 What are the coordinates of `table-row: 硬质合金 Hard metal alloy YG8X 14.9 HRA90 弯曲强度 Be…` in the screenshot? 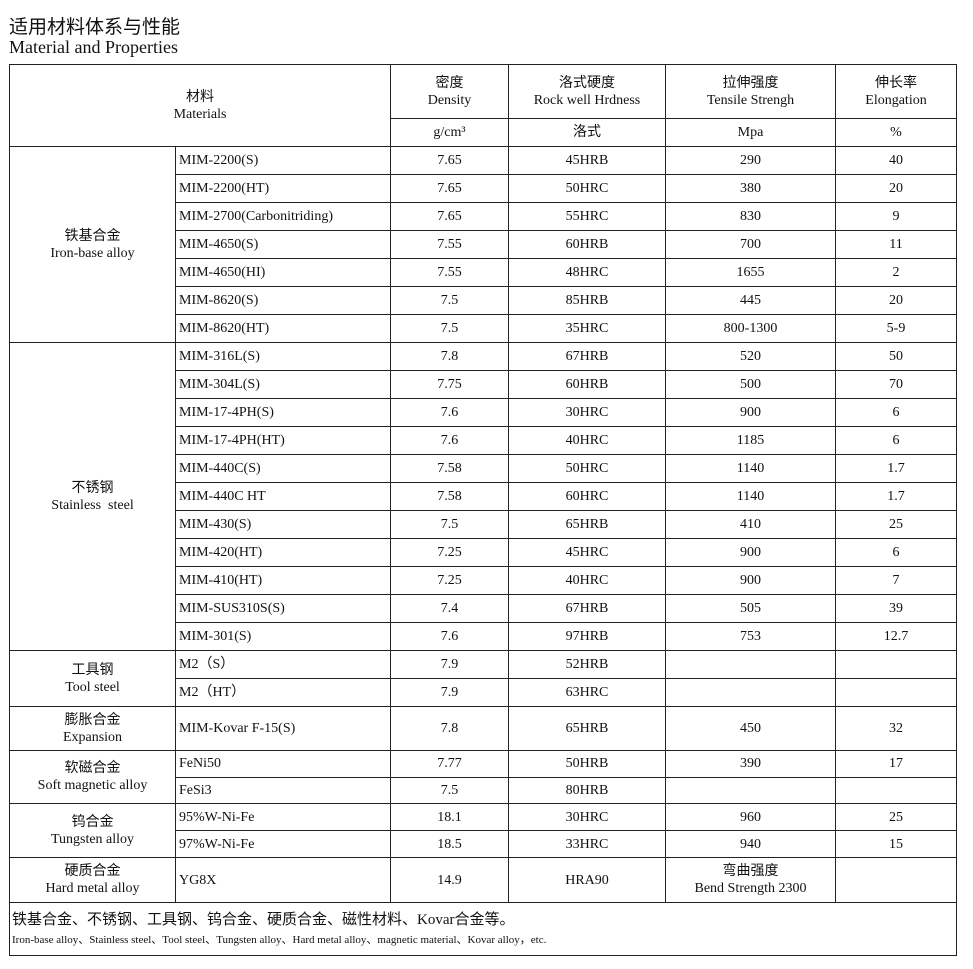 It's located at (483, 880).